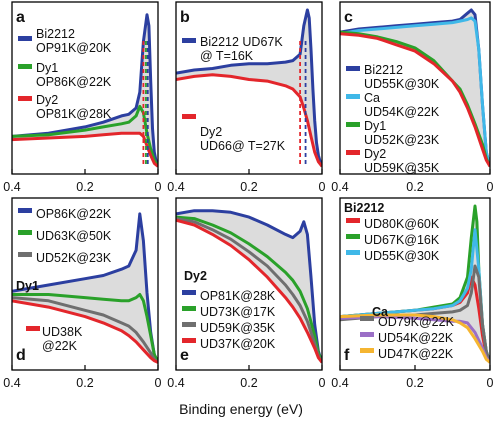 This screenshot has width=498, height=424. What do you see at coordinates (490, 383) in the screenshot?
I see `tick-label-f-2: 0` at bounding box center [490, 383].